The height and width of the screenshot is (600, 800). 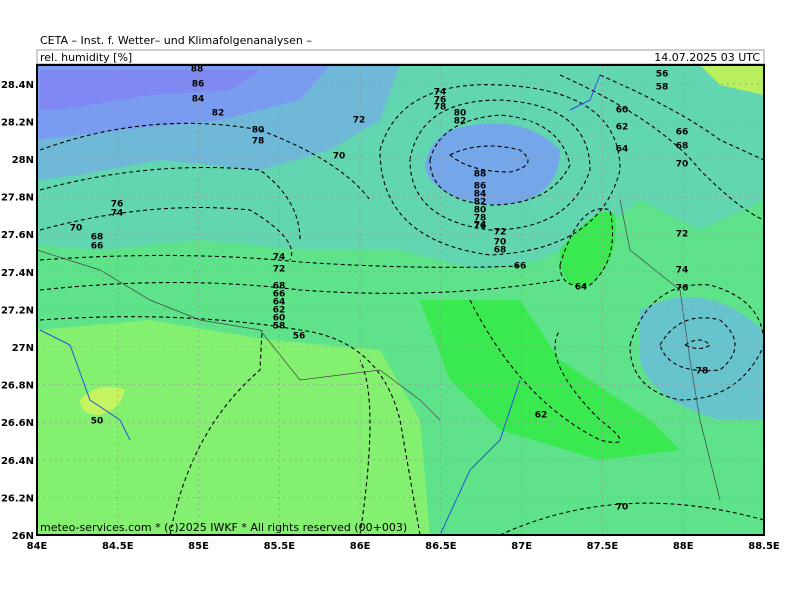 What do you see at coordinates (23, 160) in the screenshot?
I see `y-tick-label: 28N` at bounding box center [23, 160].